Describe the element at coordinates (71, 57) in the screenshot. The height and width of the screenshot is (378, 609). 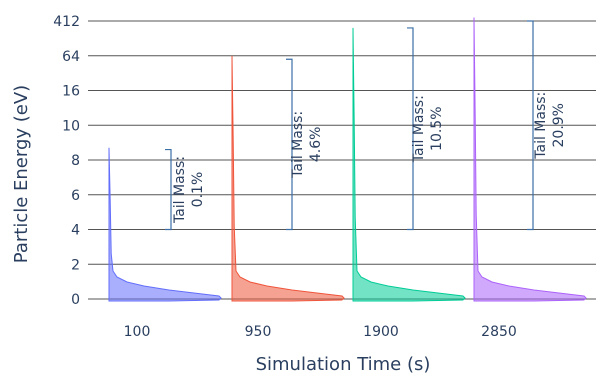
I see `y-tick-label-64: 64` at that location.